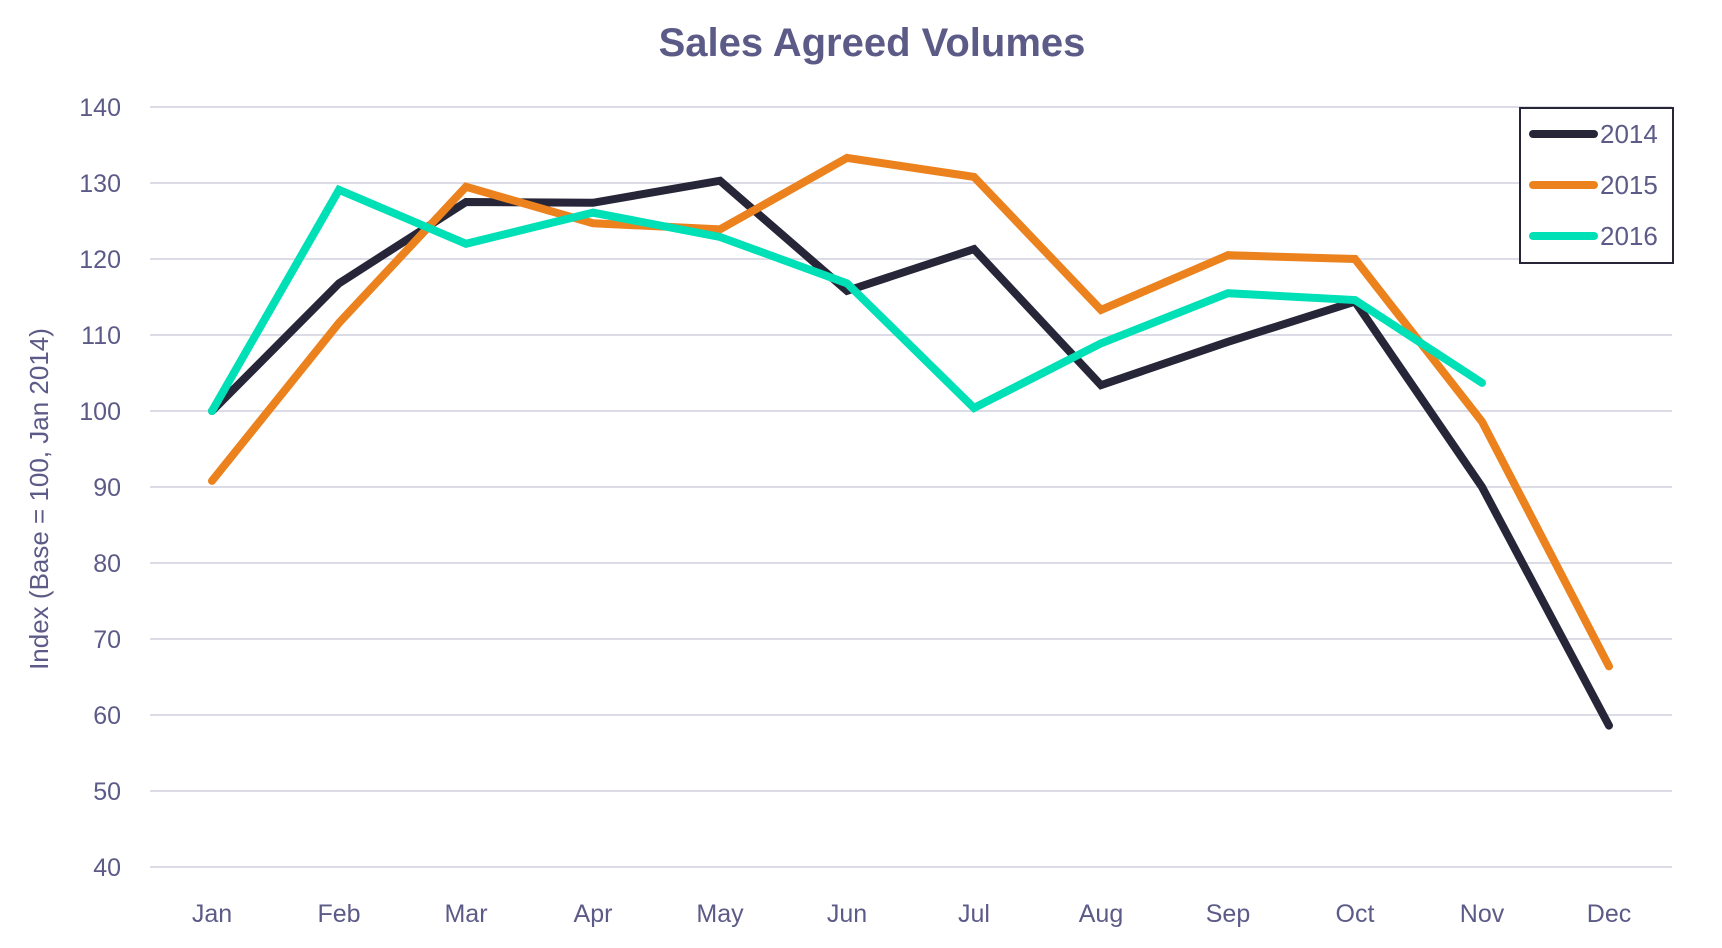  What do you see at coordinates (465, 914) in the screenshot?
I see `x-tick-label: Mar` at bounding box center [465, 914].